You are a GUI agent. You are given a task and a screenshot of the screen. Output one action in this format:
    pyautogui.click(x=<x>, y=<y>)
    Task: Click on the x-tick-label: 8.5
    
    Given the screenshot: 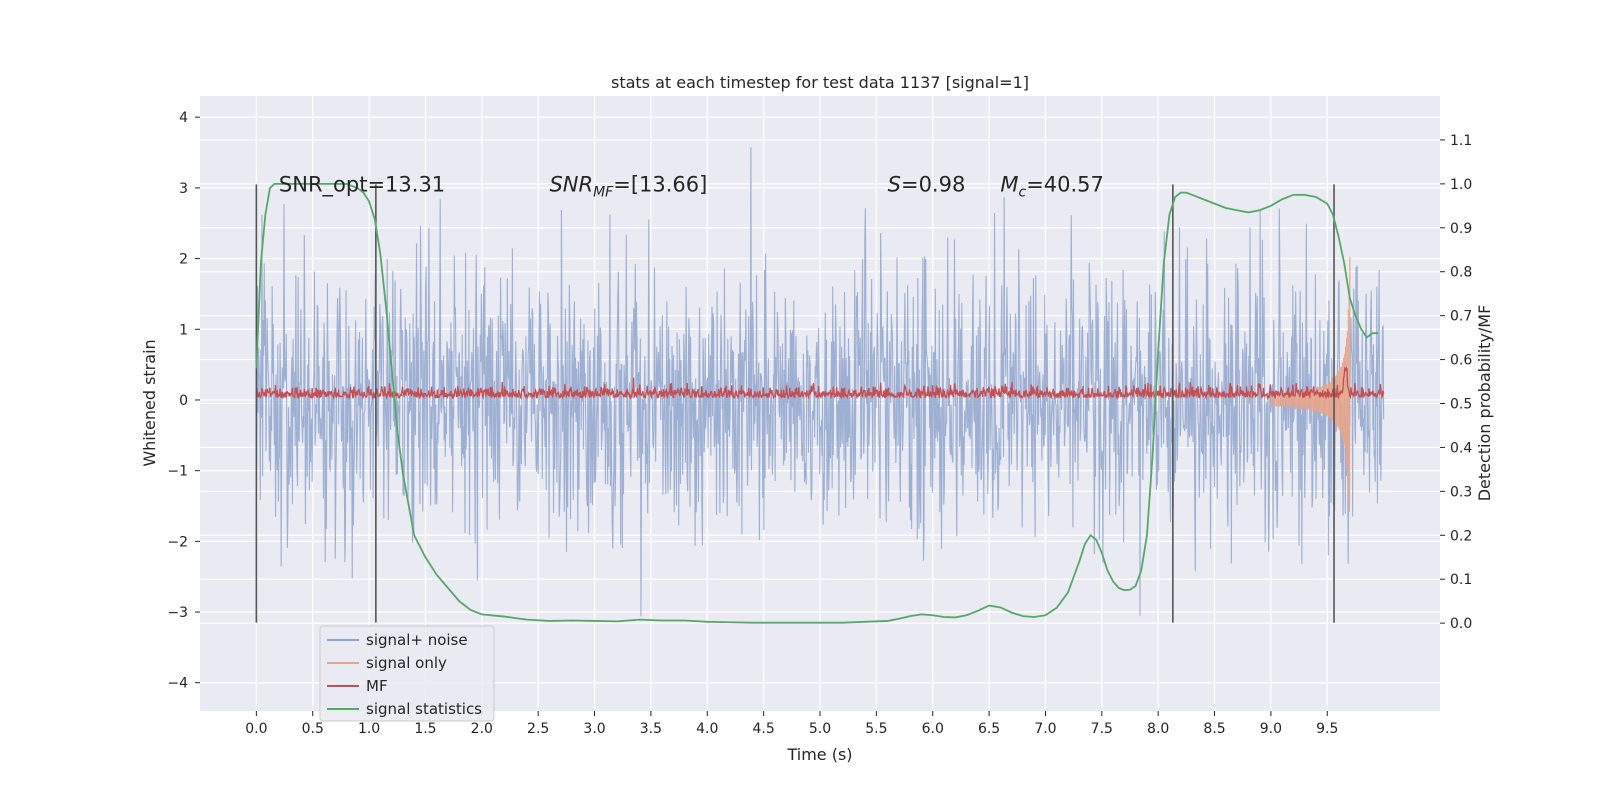 What is the action you would take?
    pyautogui.click(x=1214, y=729)
    